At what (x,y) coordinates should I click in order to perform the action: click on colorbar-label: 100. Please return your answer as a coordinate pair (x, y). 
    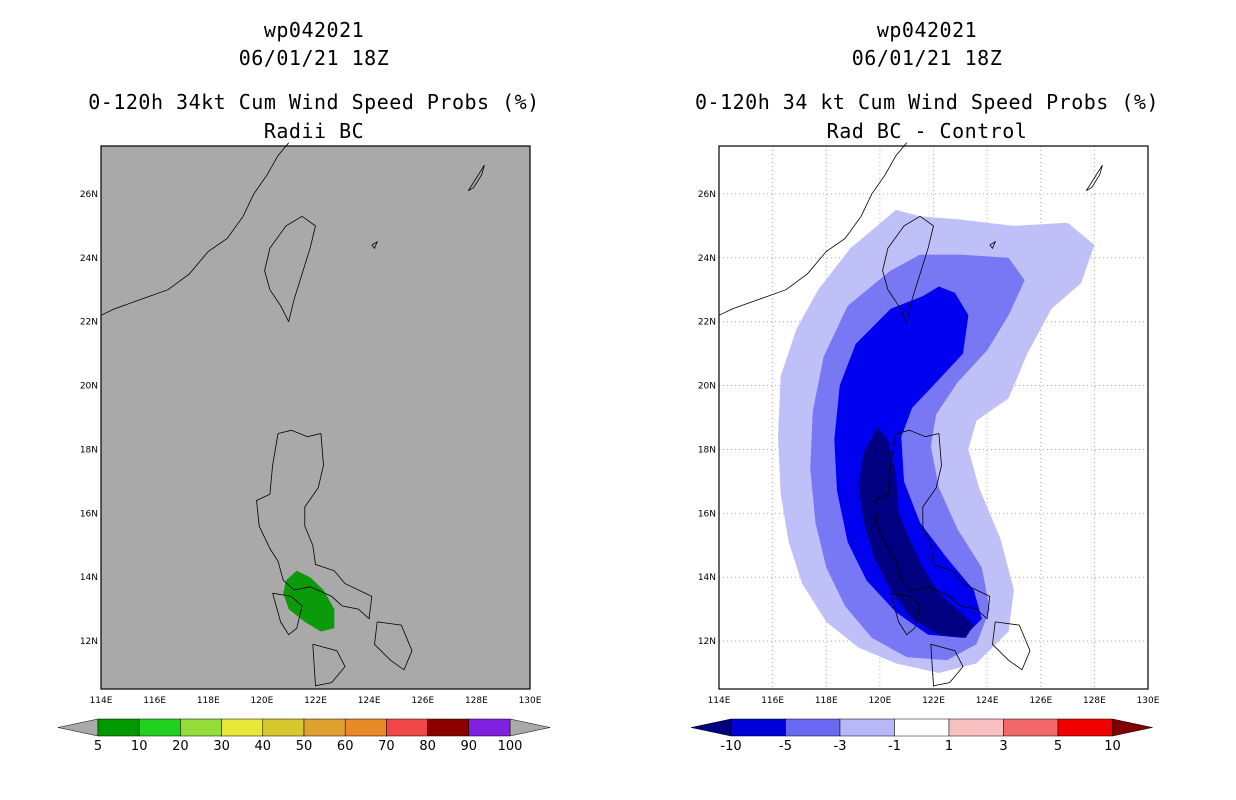
    Looking at the image, I should click on (510, 746).